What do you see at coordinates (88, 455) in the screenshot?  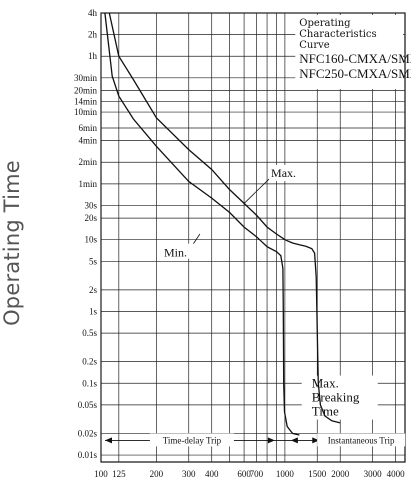 I see `y-tick-label: 0.01s` at bounding box center [88, 455].